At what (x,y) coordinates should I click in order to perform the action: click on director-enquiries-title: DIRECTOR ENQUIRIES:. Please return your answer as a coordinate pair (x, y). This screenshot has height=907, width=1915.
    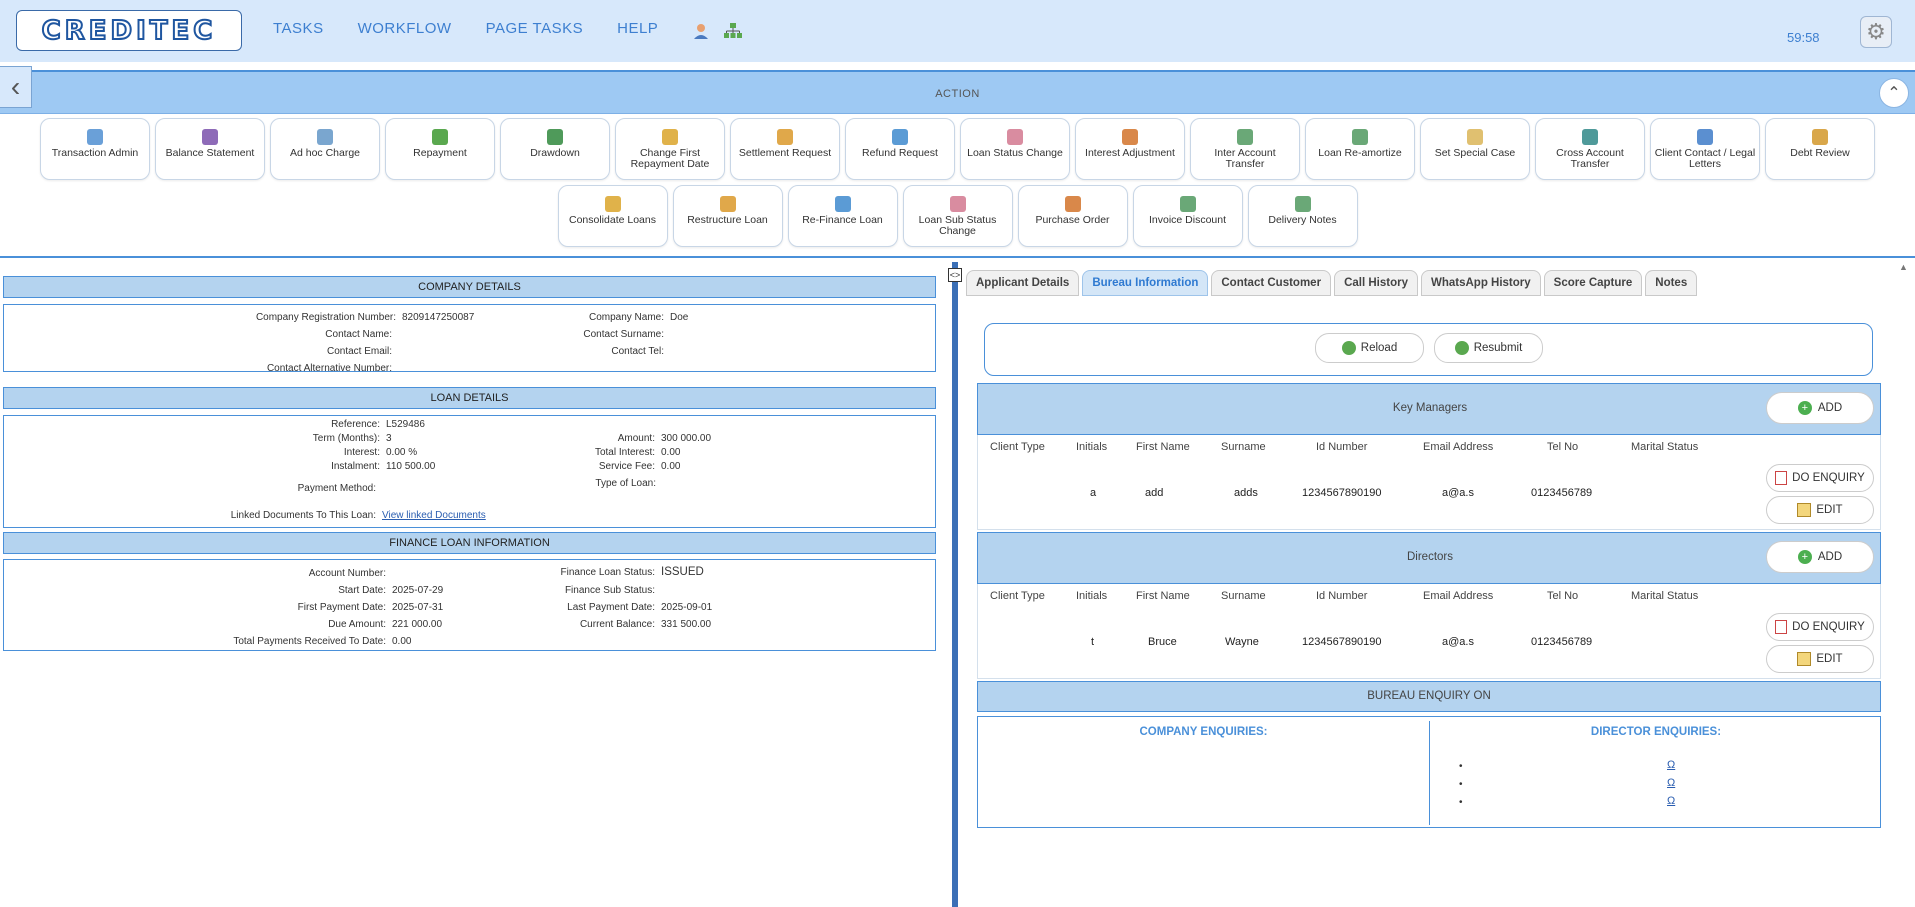
    Looking at the image, I should click on (1656, 732).